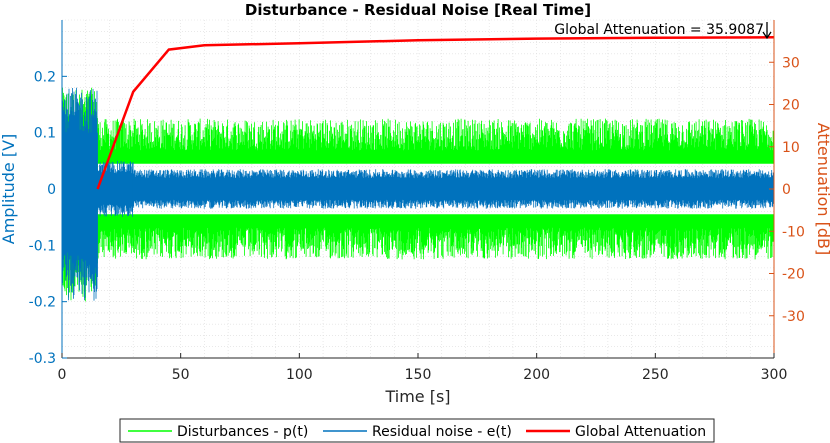  What do you see at coordinates (418, 10) in the screenshot?
I see `chart-title: Disturbance - Residual Noise [Real Time]` at bounding box center [418, 10].